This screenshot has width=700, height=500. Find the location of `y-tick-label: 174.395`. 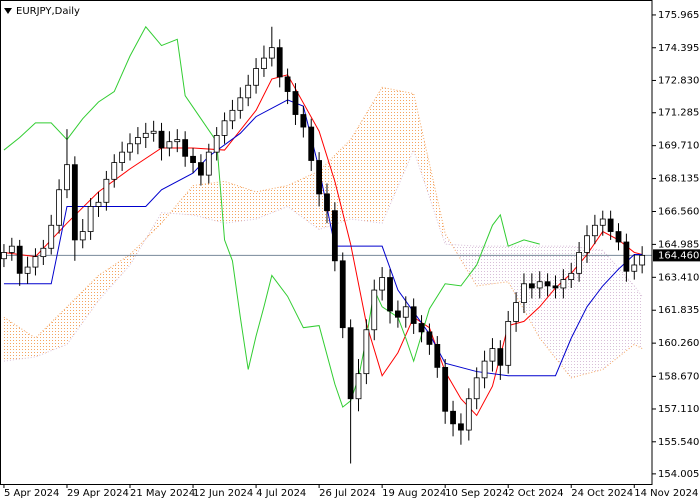

y-tick-label: 174.395 is located at coordinates (678, 48).